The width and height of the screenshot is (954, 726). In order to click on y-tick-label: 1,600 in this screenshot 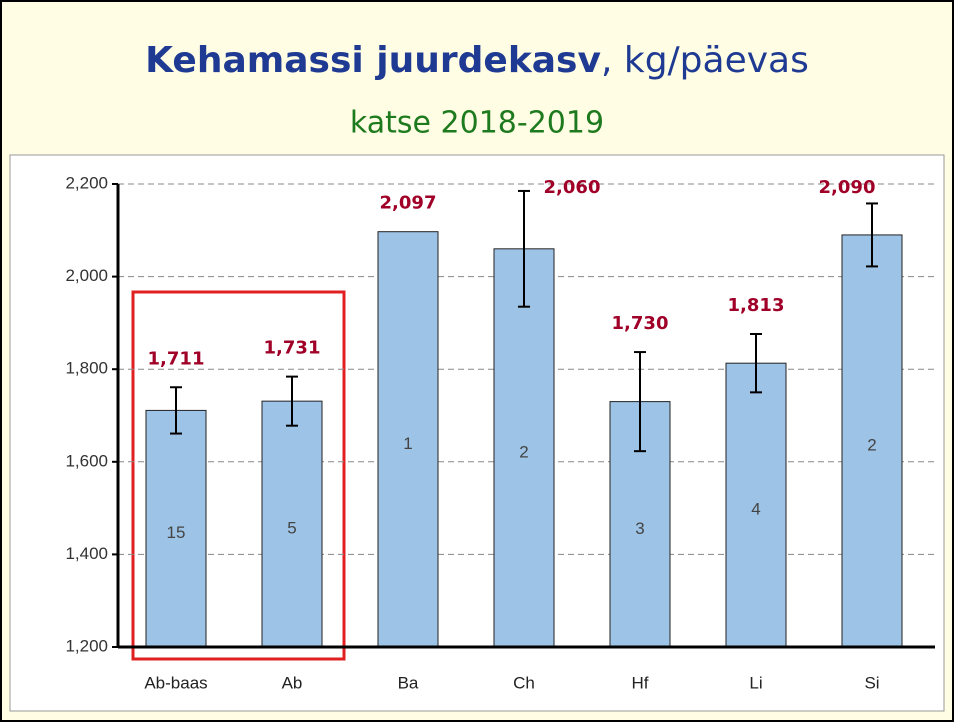, I will do `click(86, 460)`.